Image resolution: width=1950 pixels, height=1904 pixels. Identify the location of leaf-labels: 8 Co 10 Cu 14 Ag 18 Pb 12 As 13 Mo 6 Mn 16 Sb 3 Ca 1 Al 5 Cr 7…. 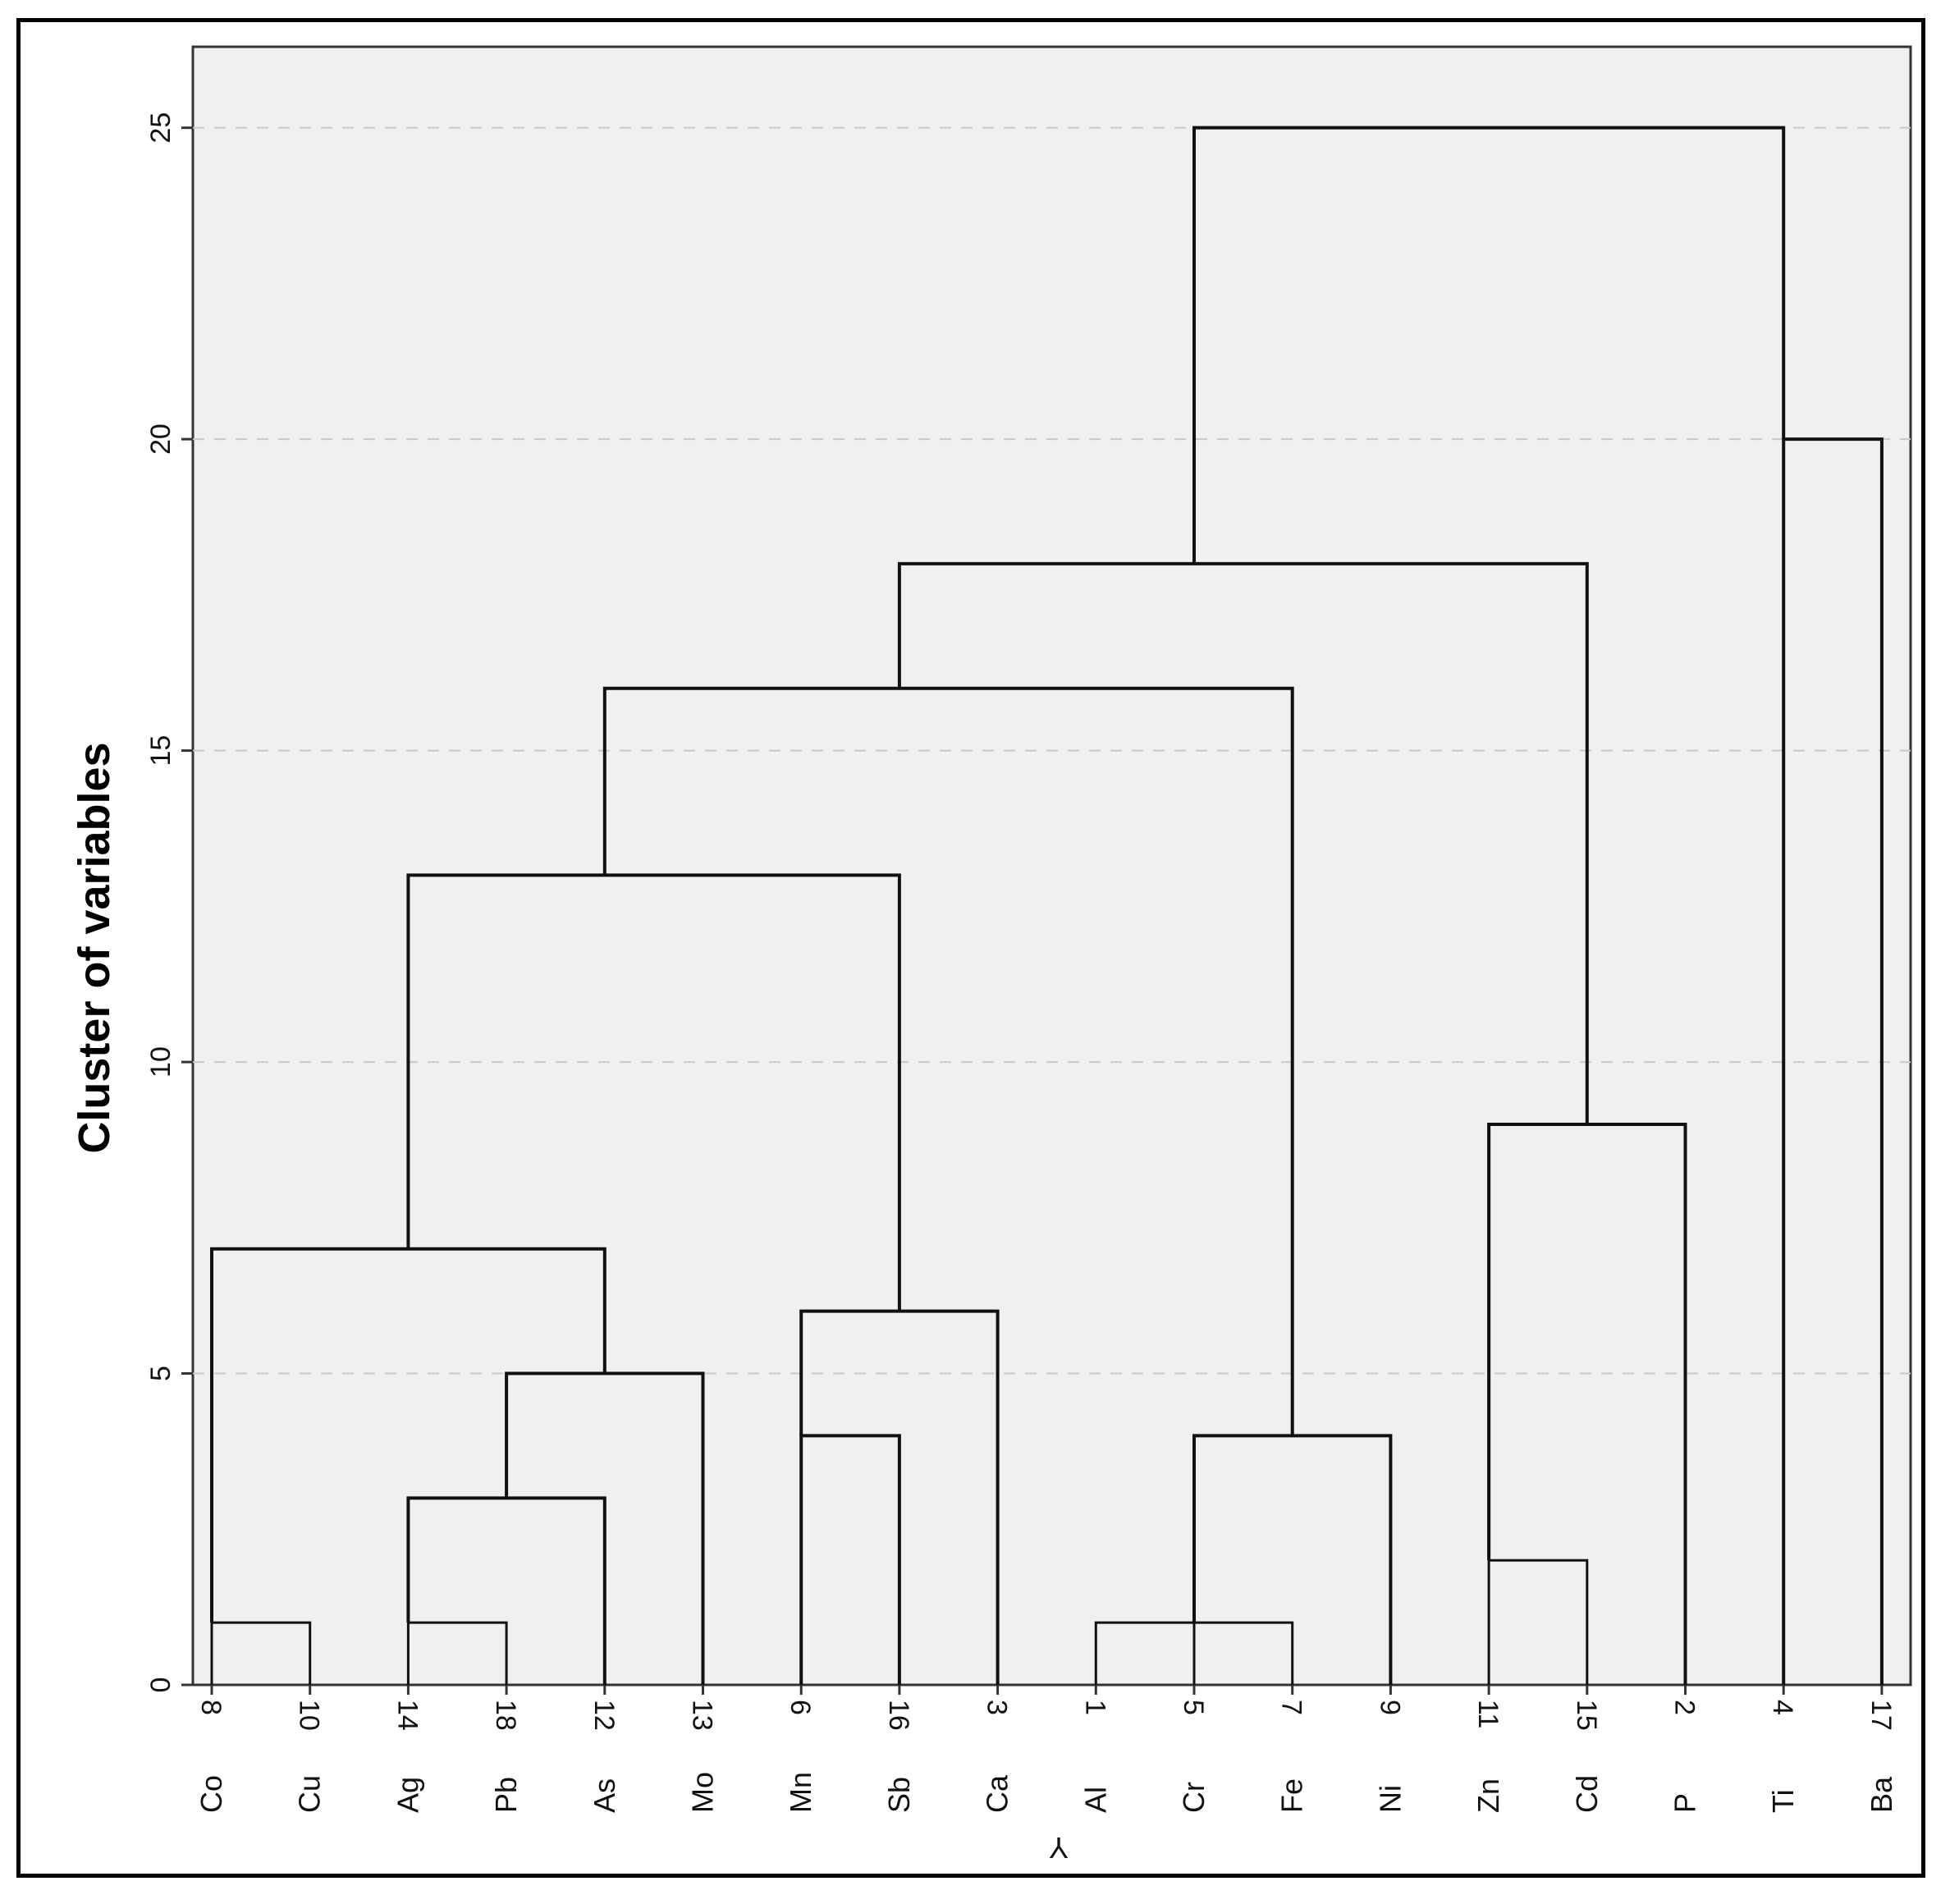
(1046, 1749).